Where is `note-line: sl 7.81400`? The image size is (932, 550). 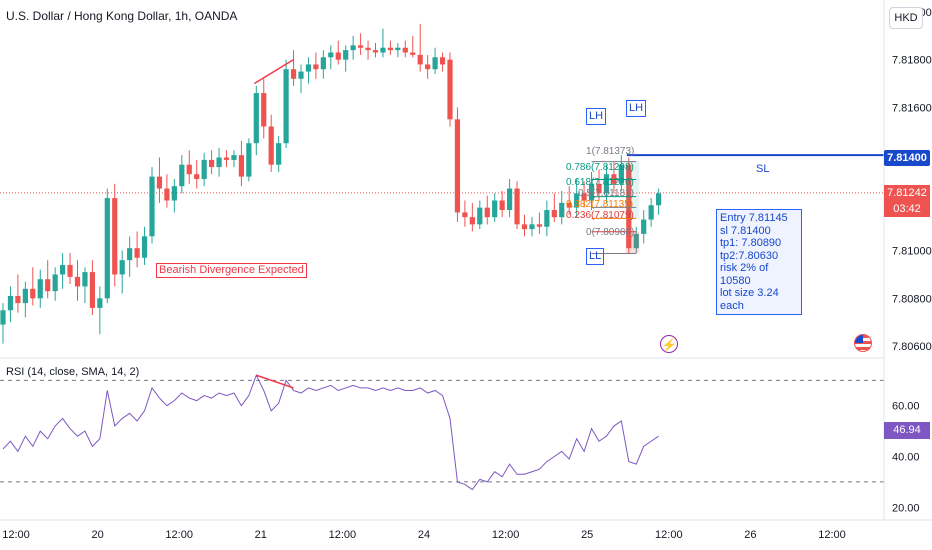
note-line: sl 7.81400 is located at coordinates (745, 230).